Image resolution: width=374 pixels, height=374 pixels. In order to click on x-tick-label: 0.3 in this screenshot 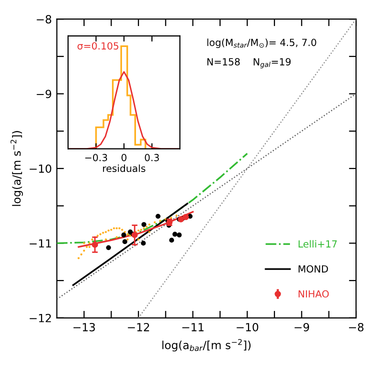, I will do `click(151, 158)`.